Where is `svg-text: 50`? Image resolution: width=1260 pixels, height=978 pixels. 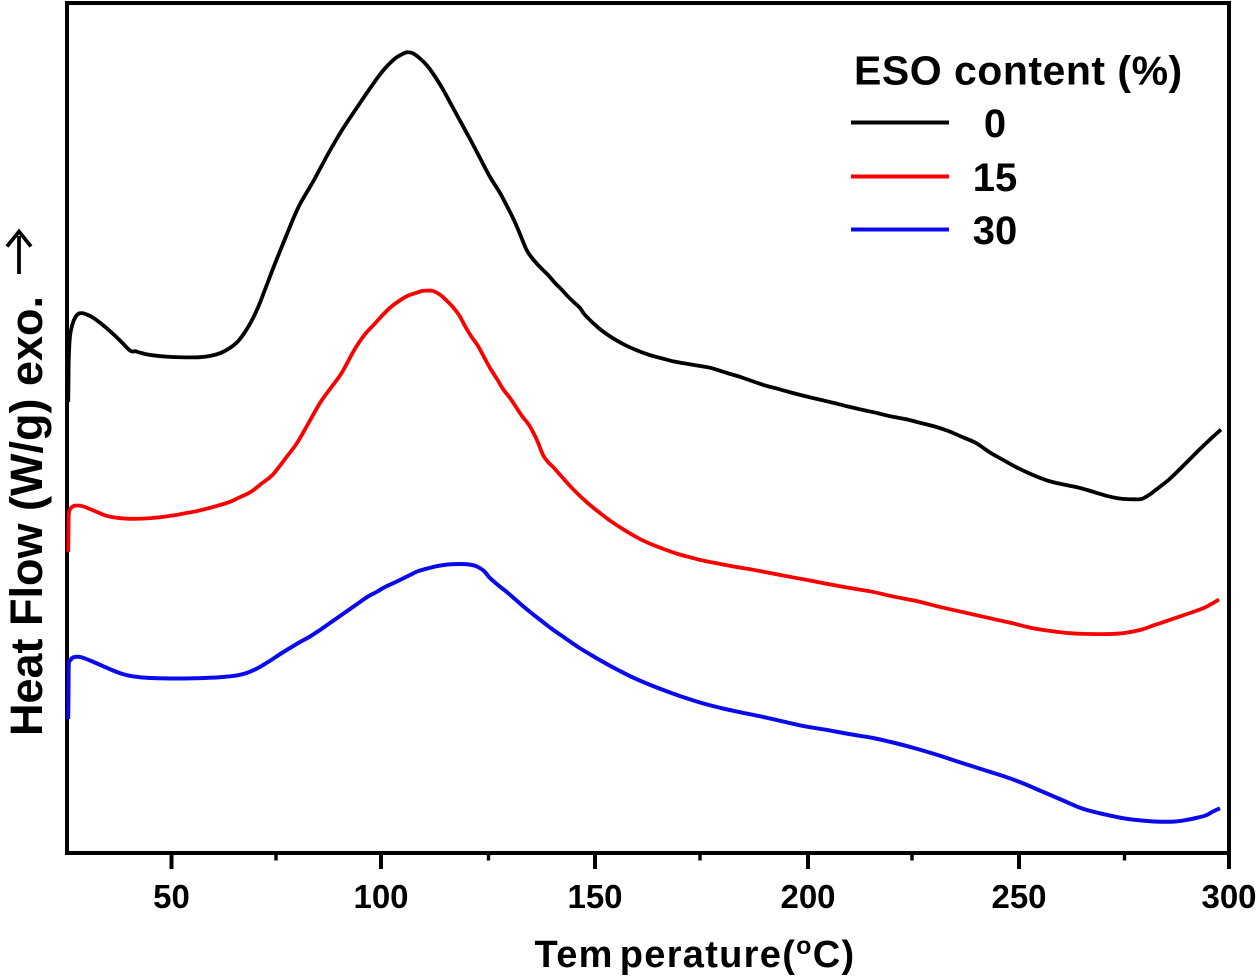
svg-text: 50 is located at coordinates (171, 896).